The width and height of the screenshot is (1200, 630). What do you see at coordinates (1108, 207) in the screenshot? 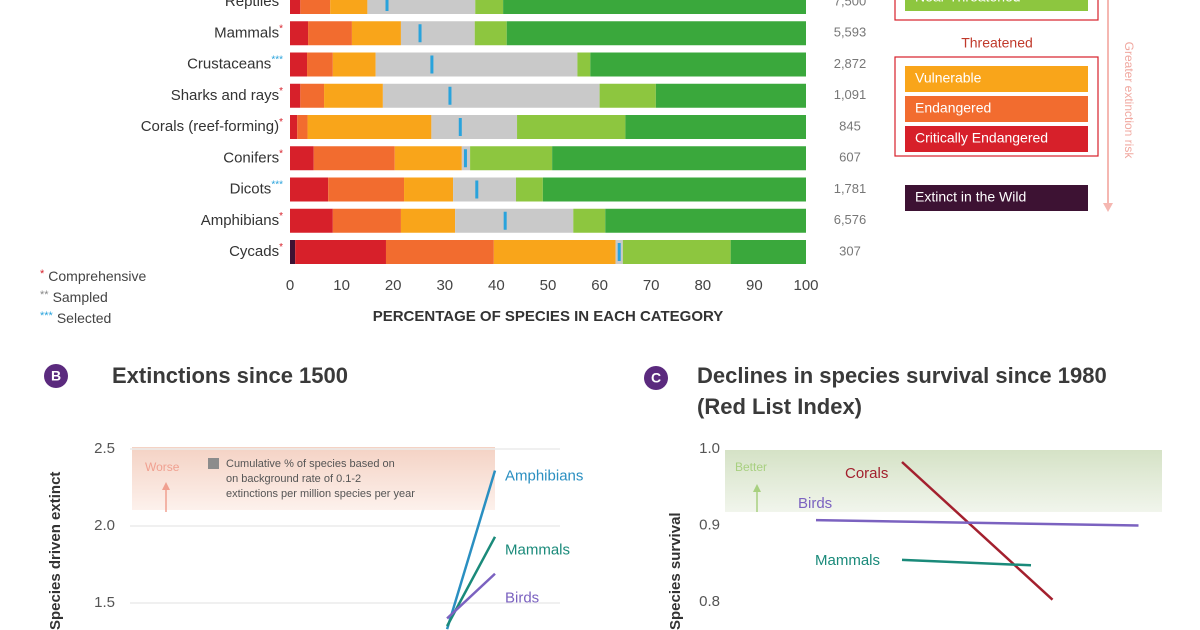
I see `risk-arrow-head` at bounding box center [1108, 207].